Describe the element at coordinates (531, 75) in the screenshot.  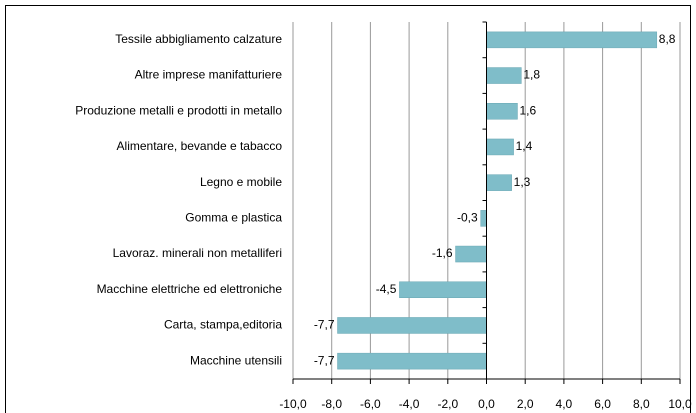
I see `data-label: 1,8` at that location.